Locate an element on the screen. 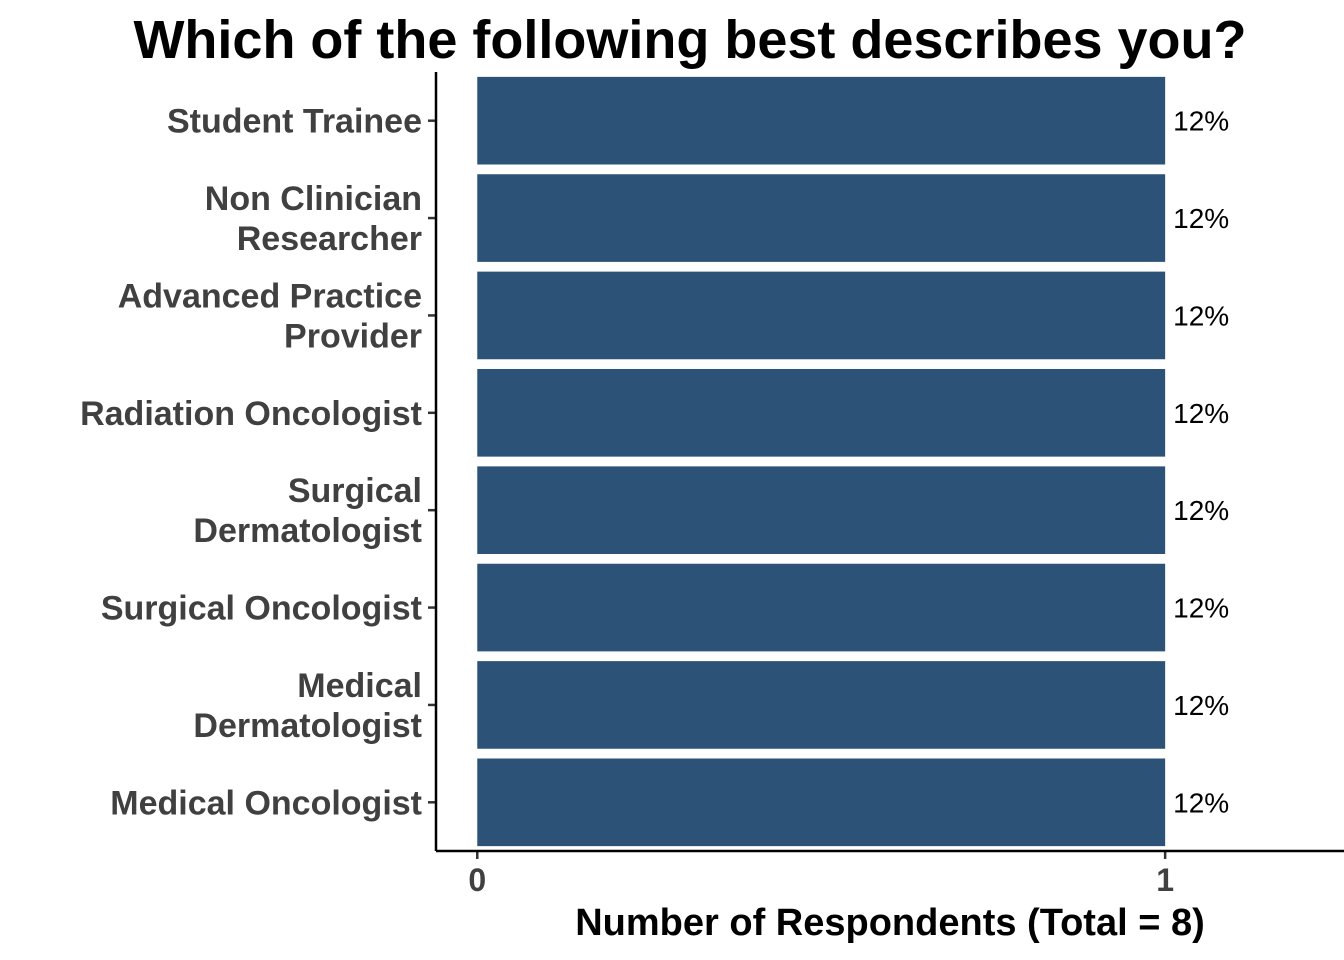  category-label: Radiation Oncologist is located at coordinates (251, 414).